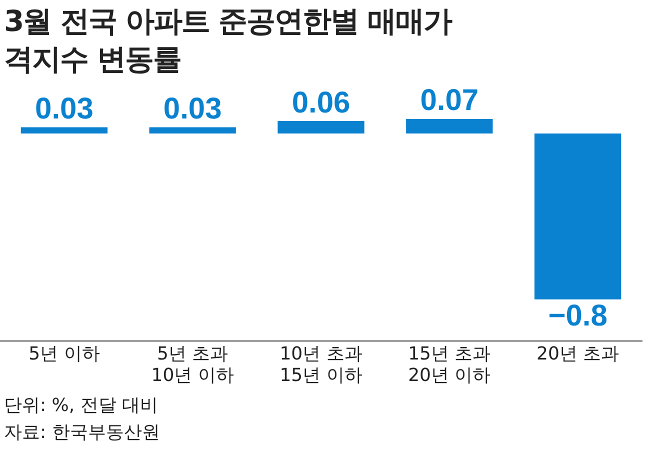 The height and width of the screenshot is (457, 650). Describe the element at coordinates (82, 433) in the screenshot. I see `text: 자료: 한국부동산원` at that location.